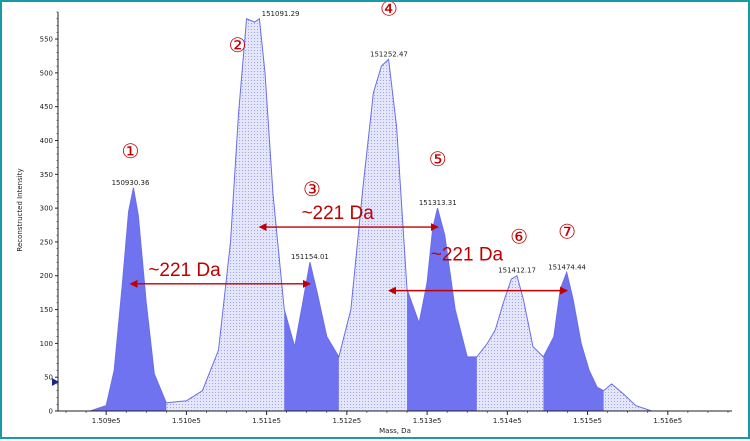  Describe the element at coordinates (46, 344) in the screenshot. I see `y-tick-label: 100` at that location.